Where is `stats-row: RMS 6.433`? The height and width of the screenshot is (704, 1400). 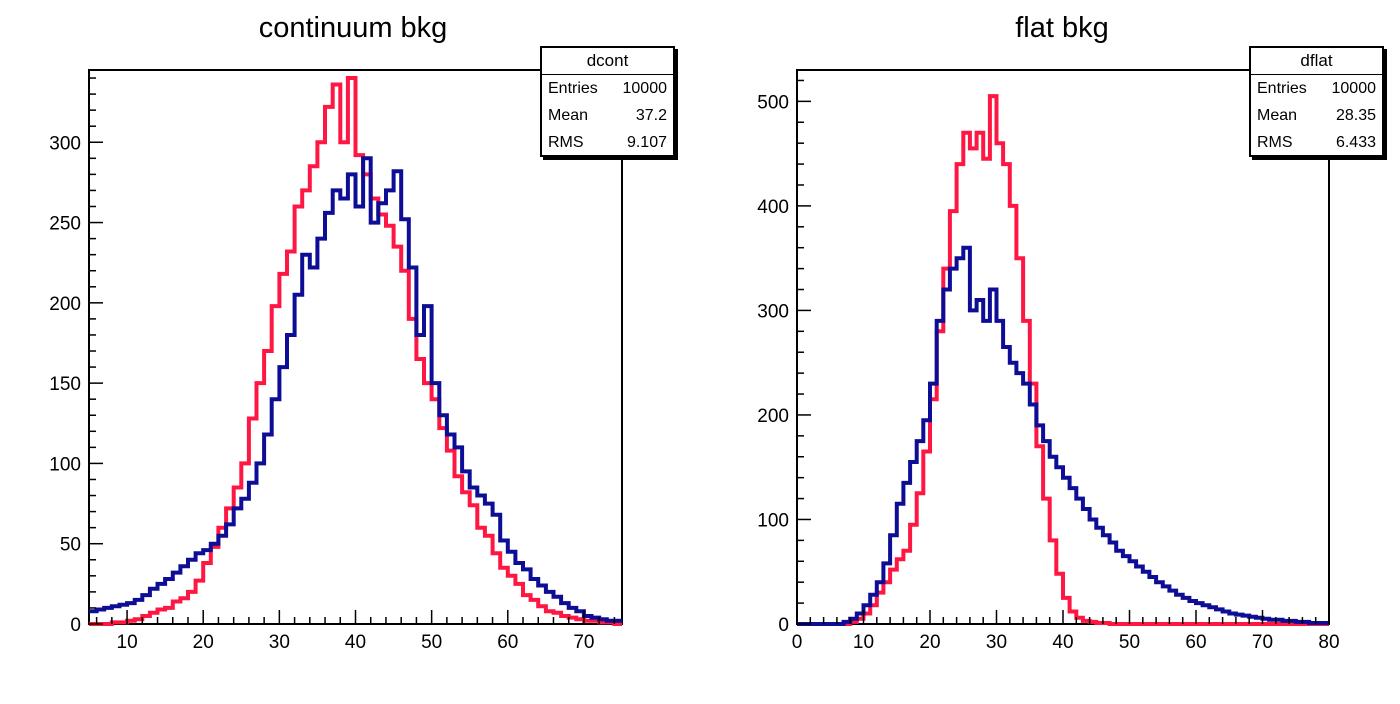
stats-row: RMS 6.433 is located at coordinates (1316, 142).